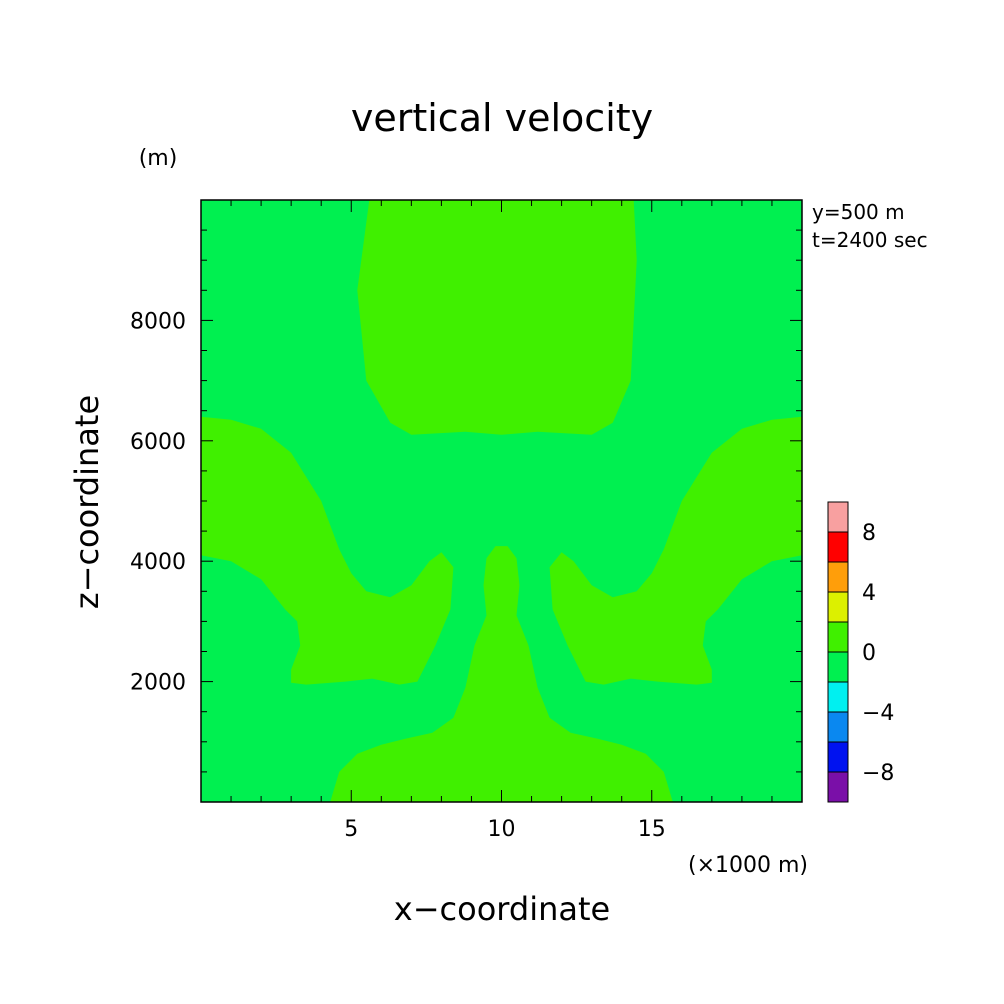  Describe the element at coordinates (860, 652) in the screenshot. I see `colorbar: −8 −4 0 4 8` at that location.